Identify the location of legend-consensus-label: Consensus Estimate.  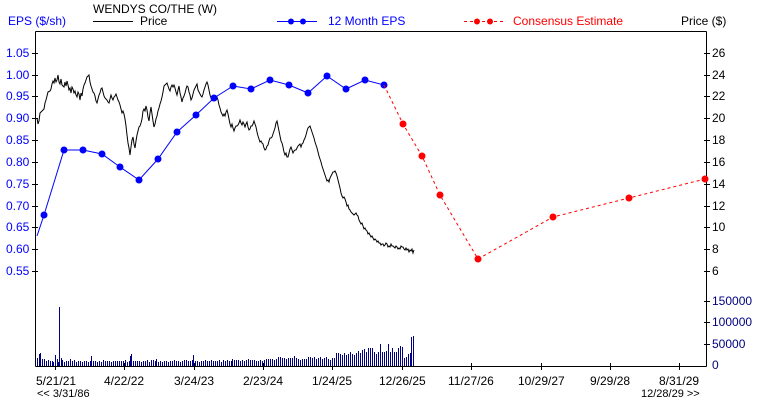
(568, 21).